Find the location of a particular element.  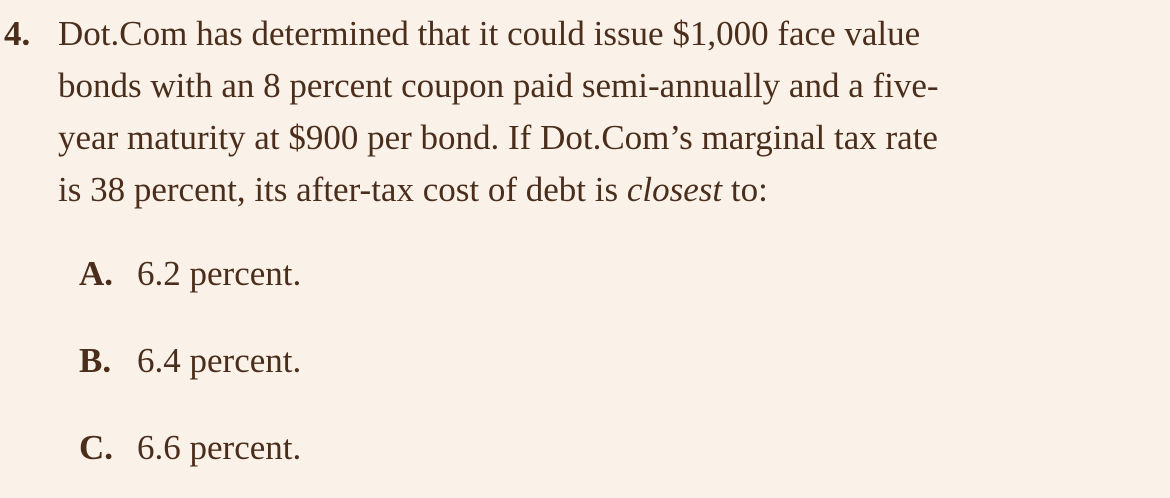

answer-option-b: B. 6.4 percent. is located at coordinates (190, 361).